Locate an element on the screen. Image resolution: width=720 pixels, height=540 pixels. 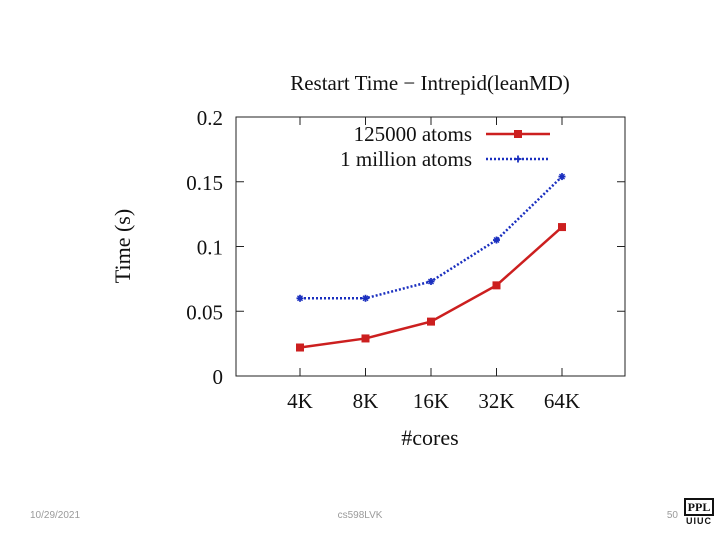
x-tick-label: 4K is located at coordinates (300, 401).